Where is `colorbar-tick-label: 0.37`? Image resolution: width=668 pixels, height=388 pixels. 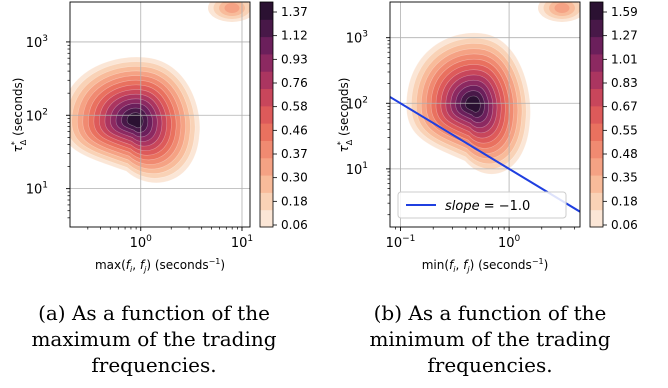 colorbar-tick-label: 0.37 is located at coordinates (294, 154).